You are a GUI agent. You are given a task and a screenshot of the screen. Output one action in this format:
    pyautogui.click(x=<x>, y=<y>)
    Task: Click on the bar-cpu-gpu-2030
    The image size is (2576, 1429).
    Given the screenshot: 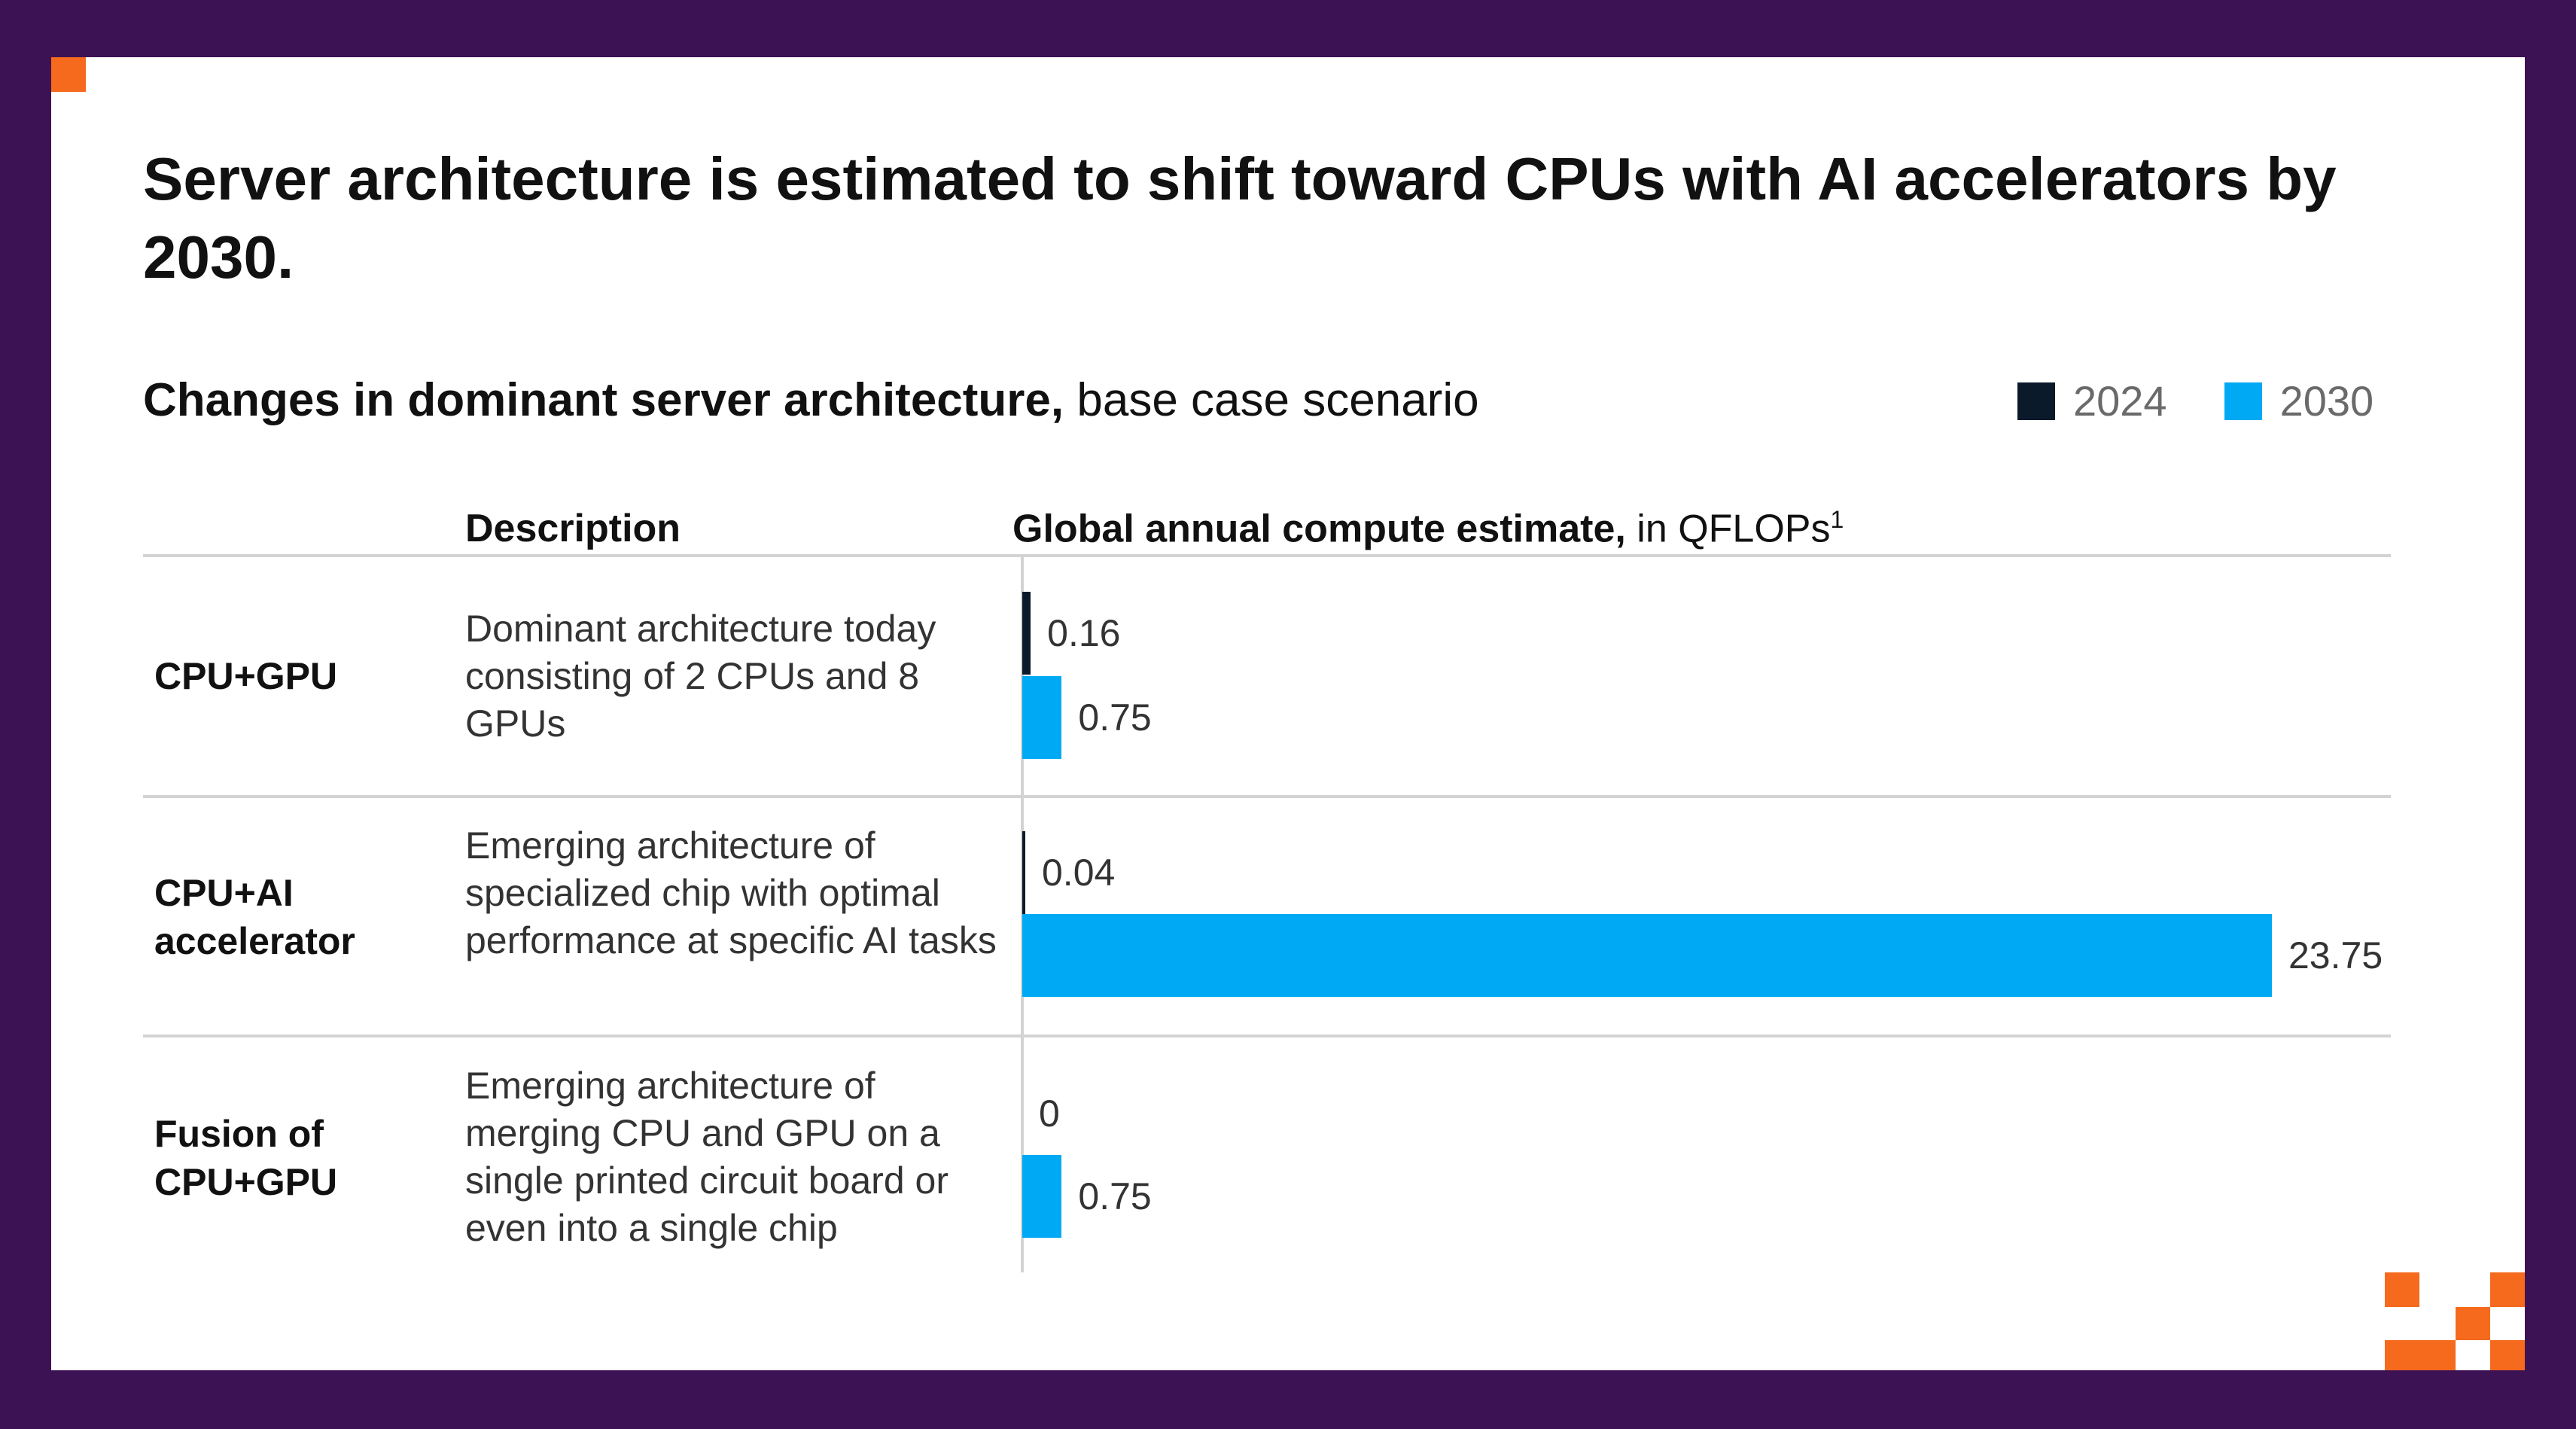 What is the action you would take?
    pyautogui.click(x=1042, y=717)
    